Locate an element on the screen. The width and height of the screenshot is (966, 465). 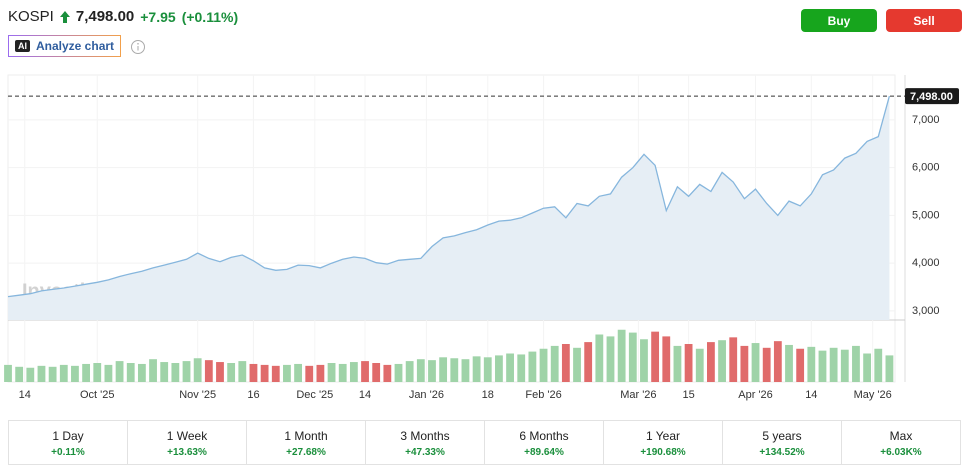
period-cell: 1 Month +27.68% is located at coordinates (306, 442).